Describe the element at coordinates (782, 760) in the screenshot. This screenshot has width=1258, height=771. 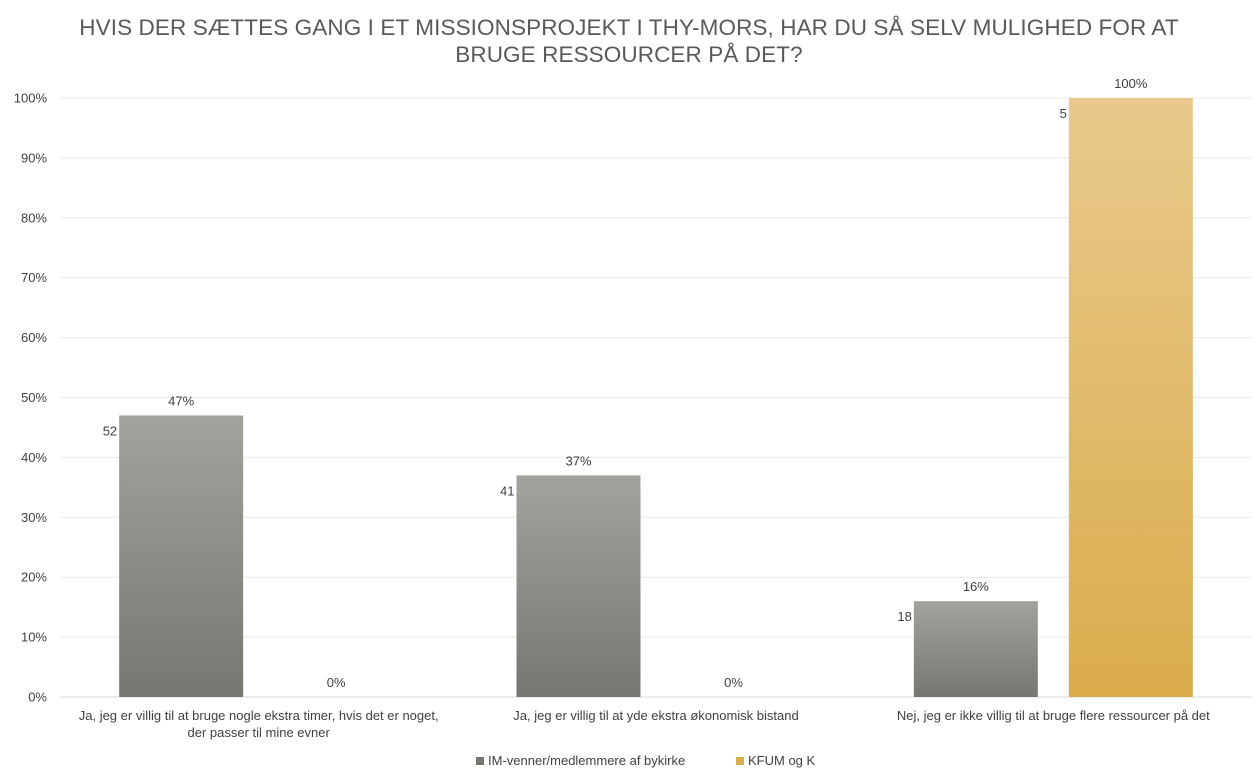
I see `legend-label: KFUM og K` at that location.